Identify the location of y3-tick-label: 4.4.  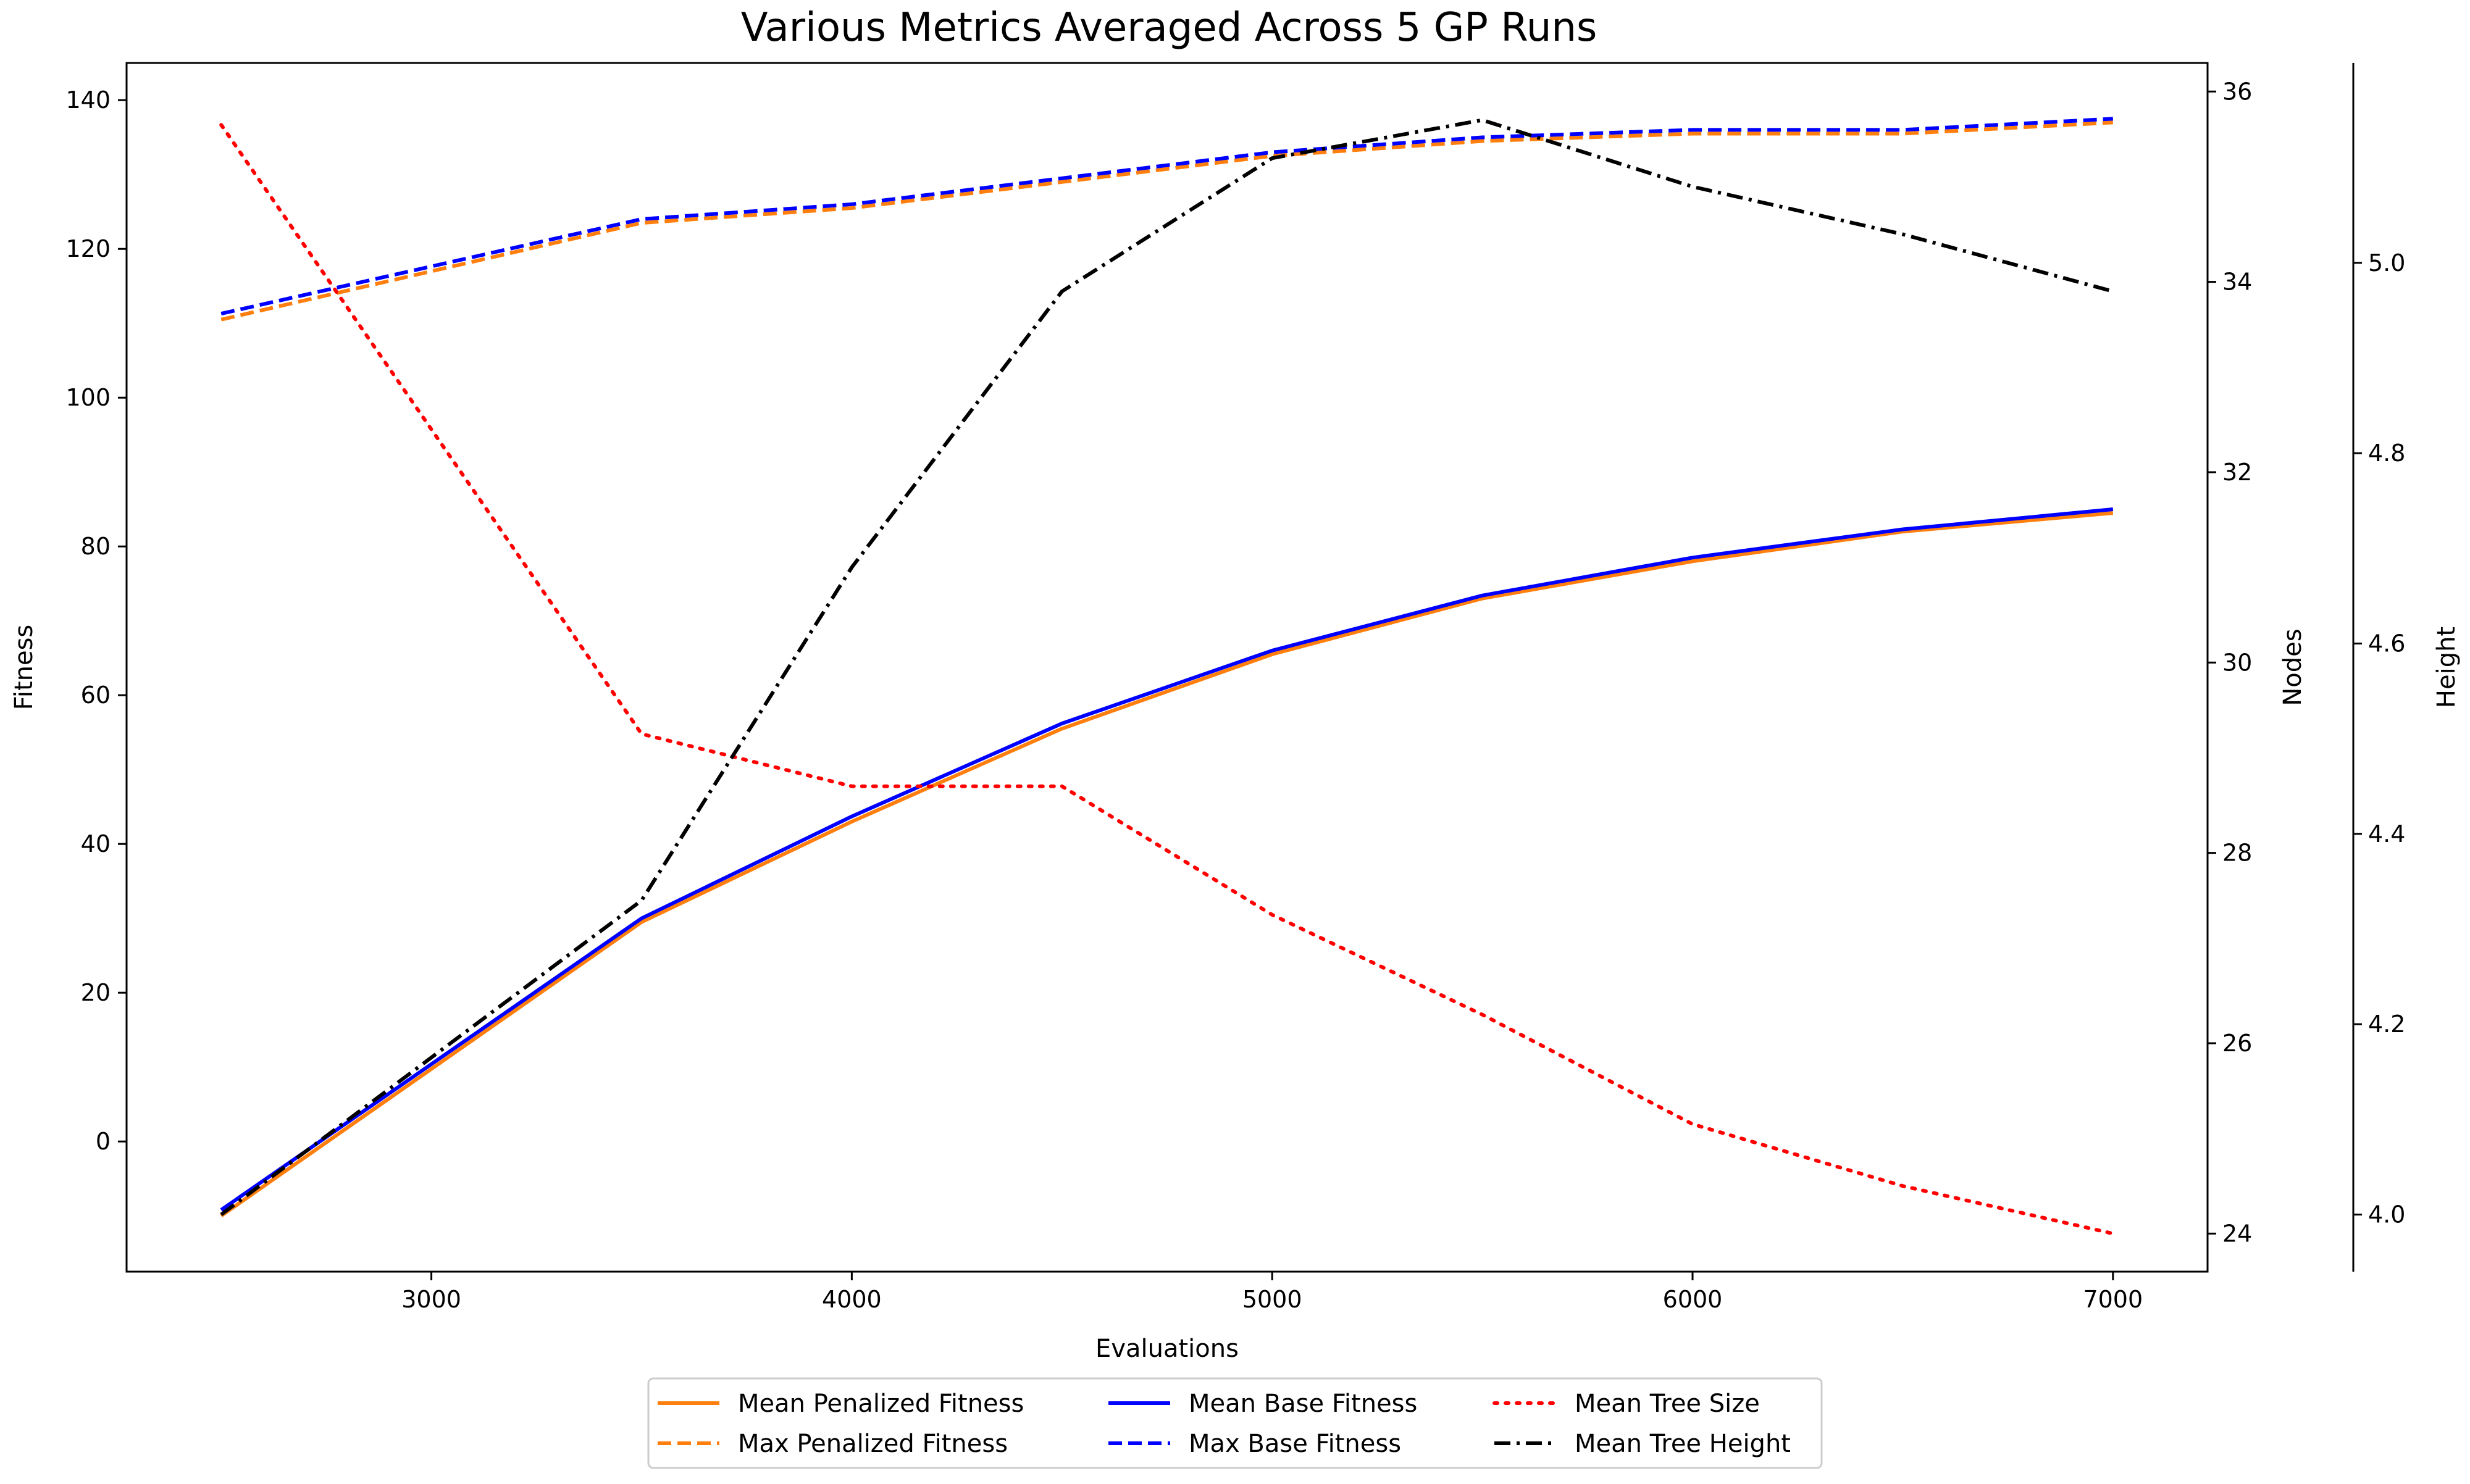
(2386, 834).